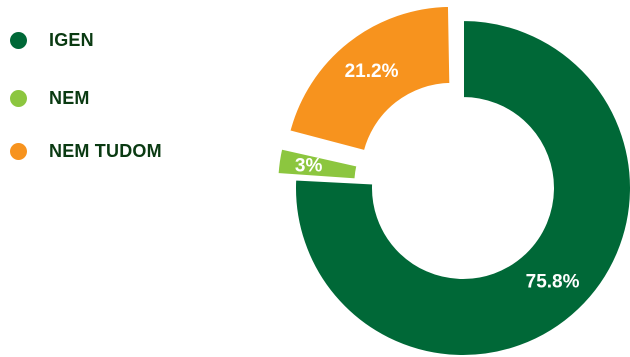 The width and height of the screenshot is (630, 357). I want to click on legend-label-nem: NEM, so click(69, 98).